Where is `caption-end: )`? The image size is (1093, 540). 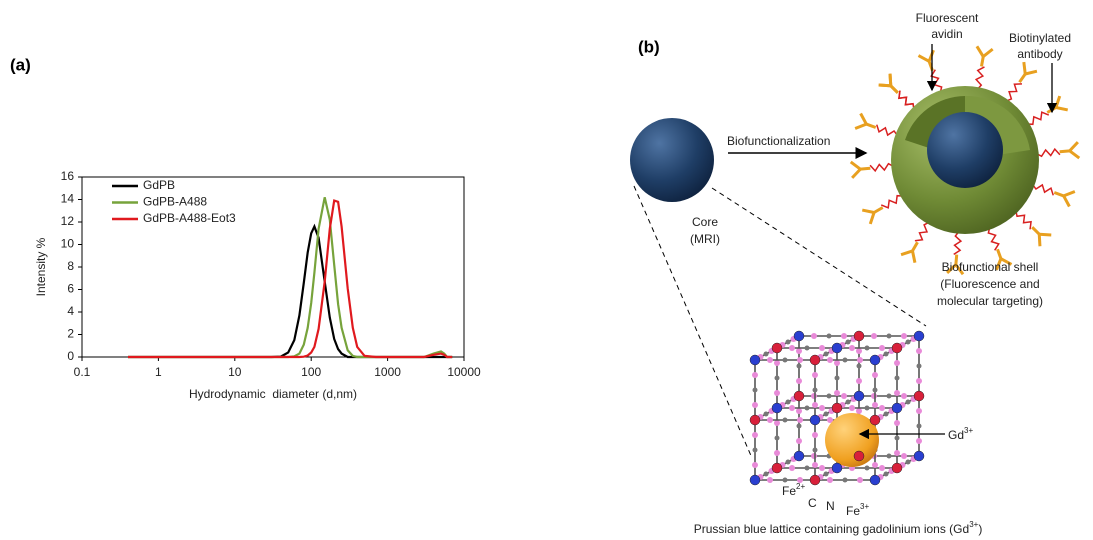 caption-end: ) is located at coordinates (980, 529).